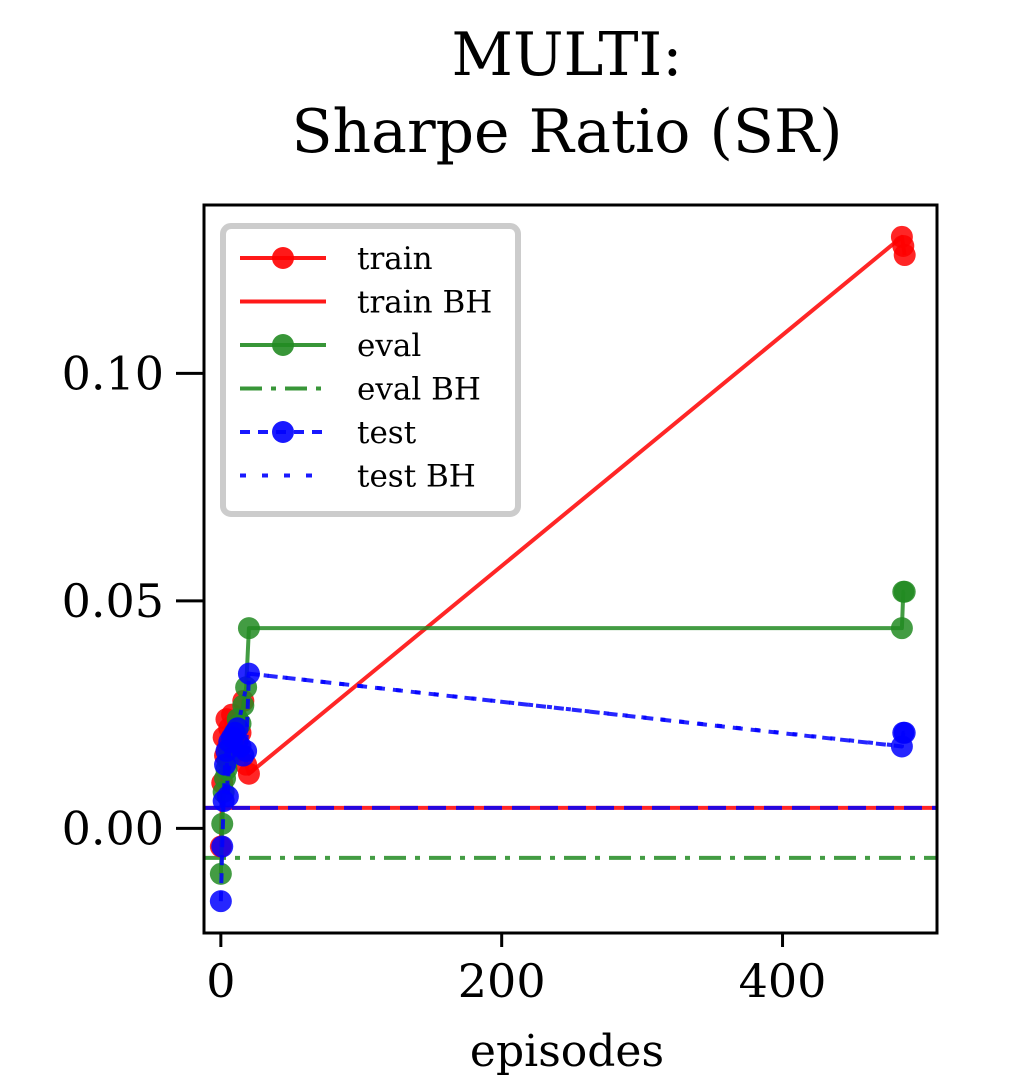  I want to click on chart-title-line1: MULTI:, so click(567, 55).